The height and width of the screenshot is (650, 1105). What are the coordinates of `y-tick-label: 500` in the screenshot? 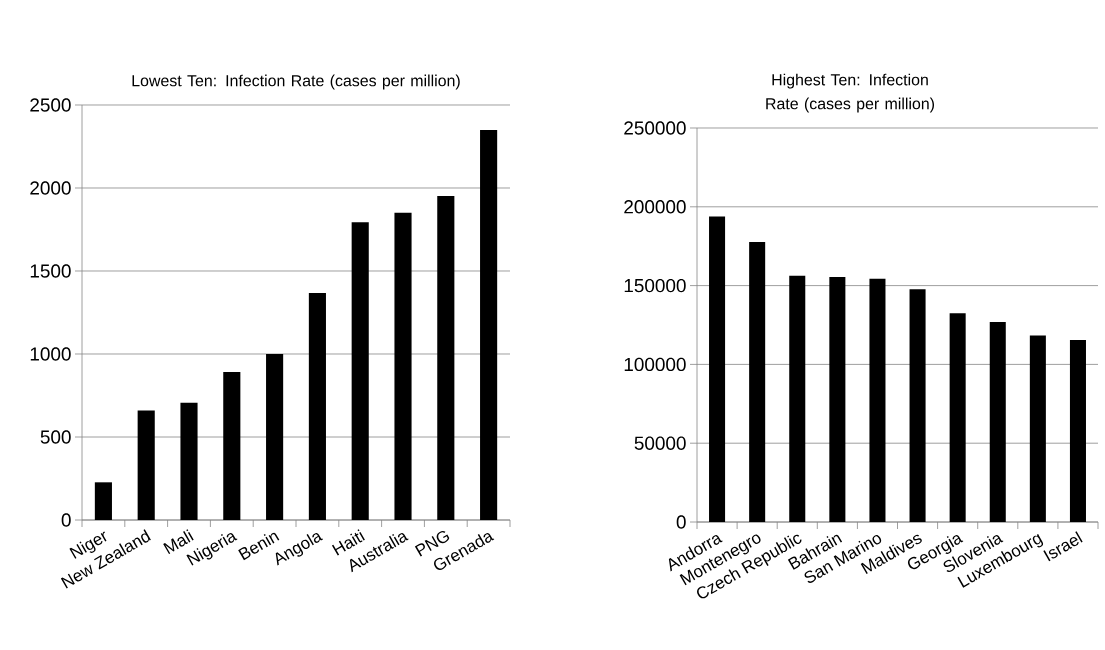 It's located at (55, 437).